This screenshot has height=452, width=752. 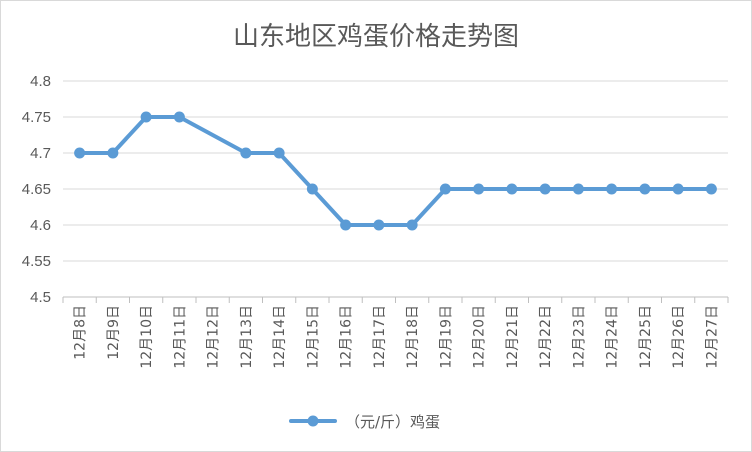 I want to click on x-tick-label: 12月9日, so click(x=114, y=332).